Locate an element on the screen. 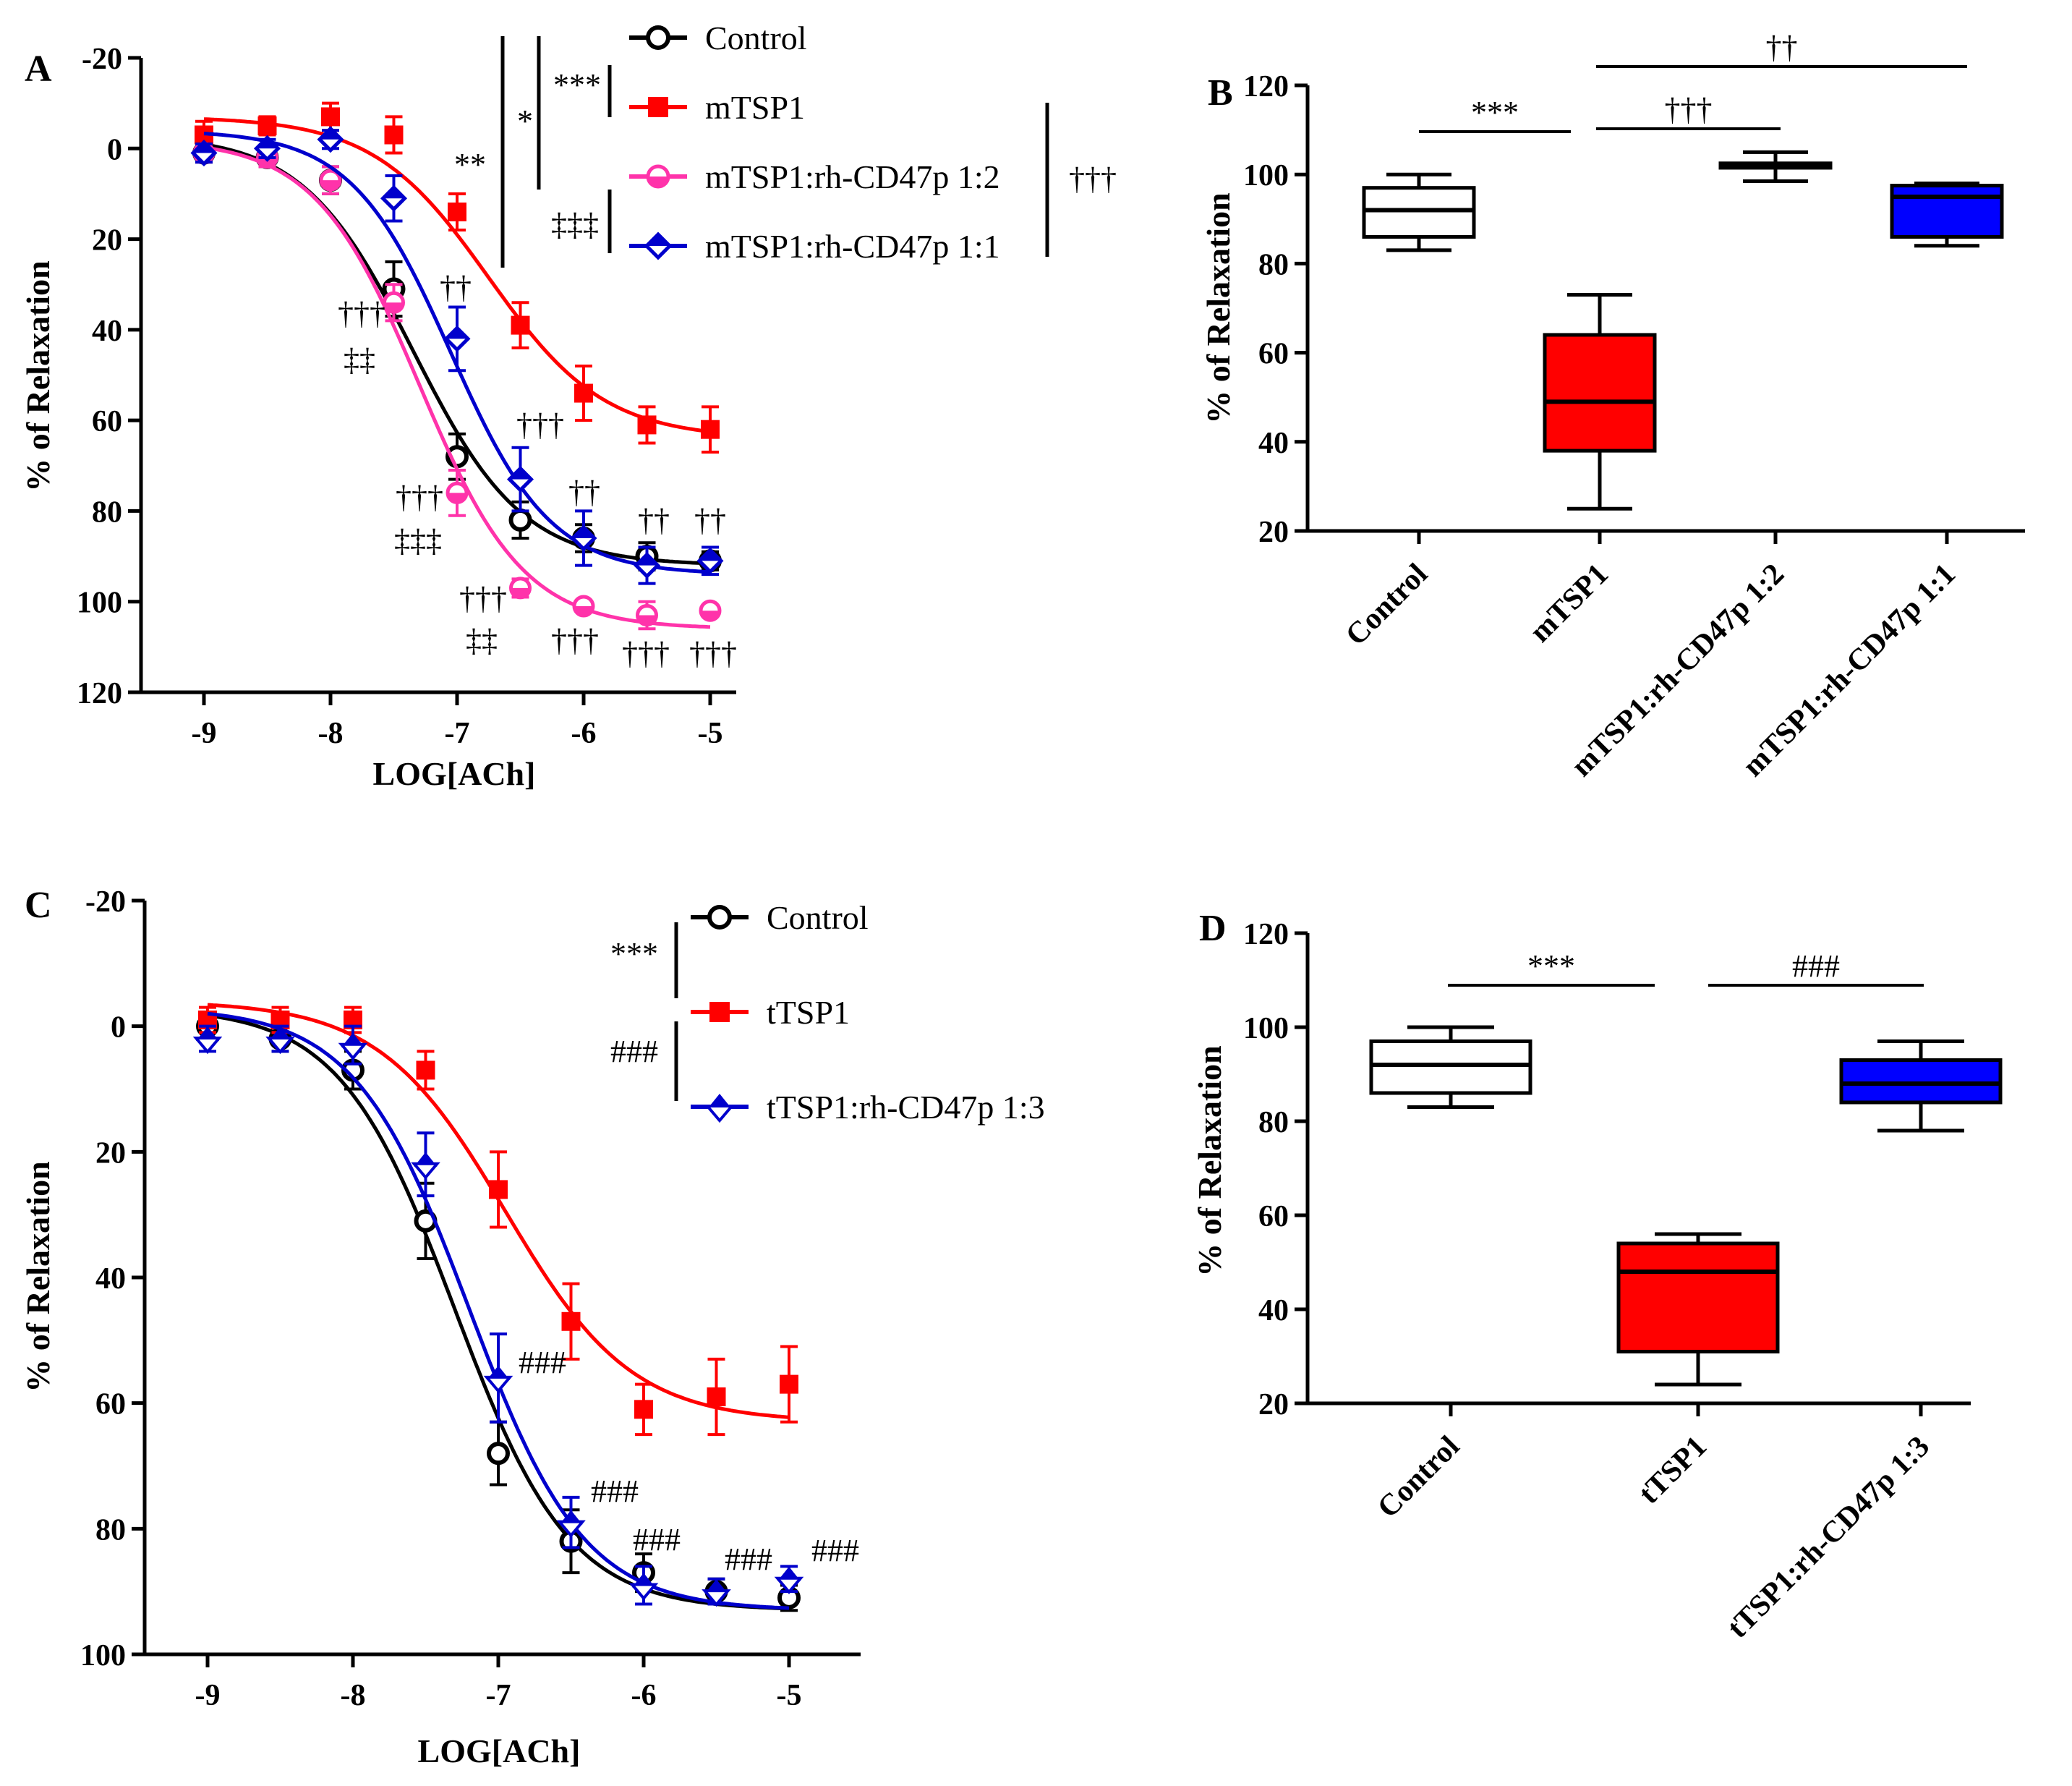 The width and height of the screenshot is (2072, 1786). panel-a-y-label: % of Relaxation is located at coordinates (38, 375).